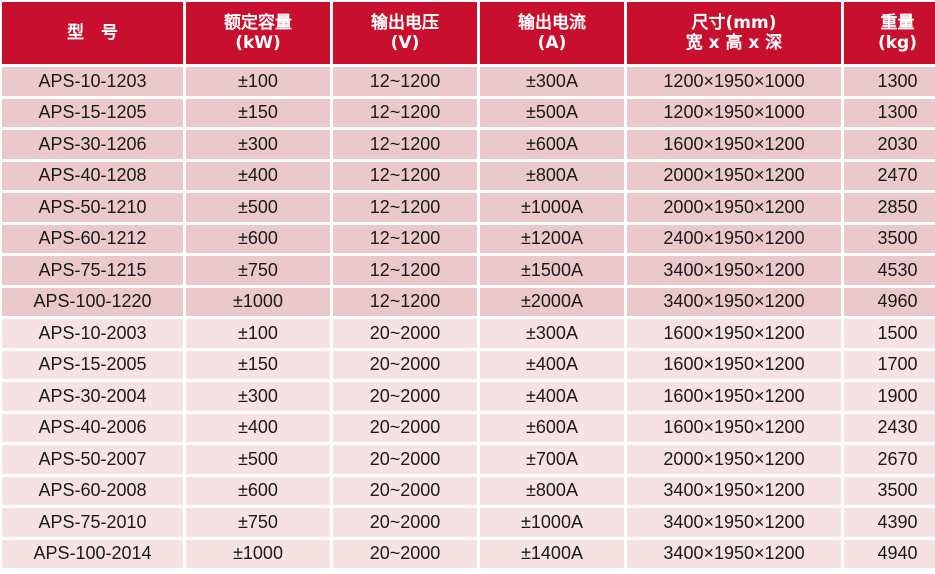  What do you see at coordinates (552, 23) in the screenshot?
I see `header-output-current-label: 输出电流` at bounding box center [552, 23].